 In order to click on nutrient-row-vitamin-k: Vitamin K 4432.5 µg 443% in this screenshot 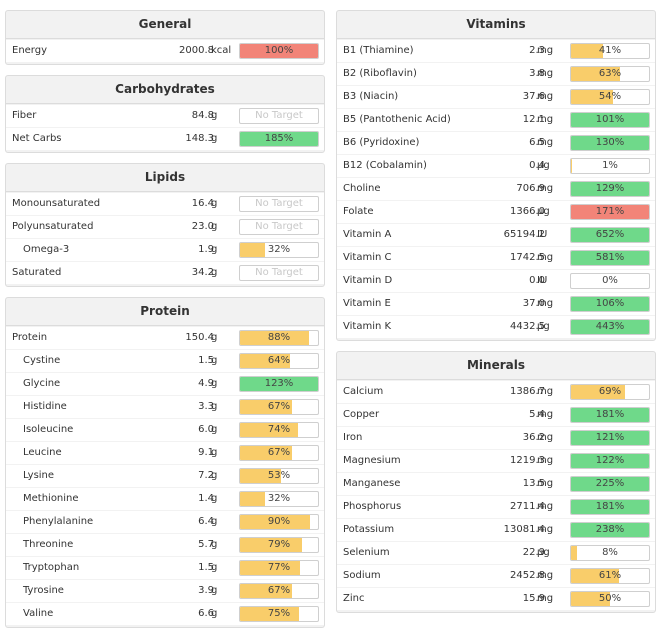, I will do `click(496, 327)`.